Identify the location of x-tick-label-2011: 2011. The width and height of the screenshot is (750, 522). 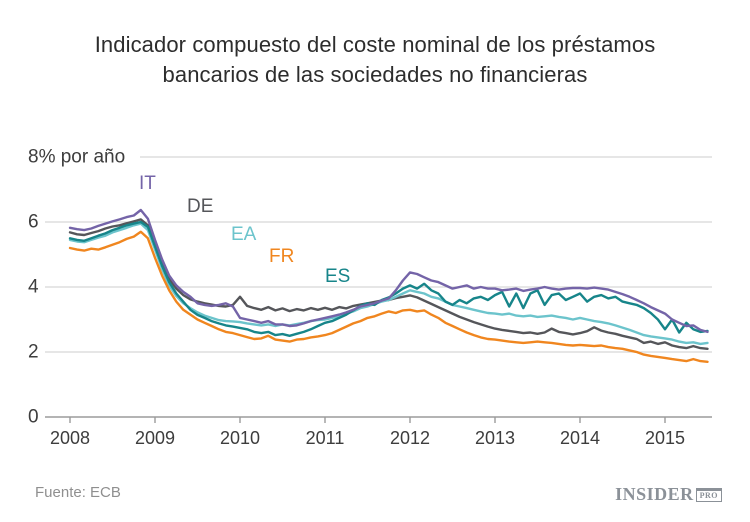
(325, 438).